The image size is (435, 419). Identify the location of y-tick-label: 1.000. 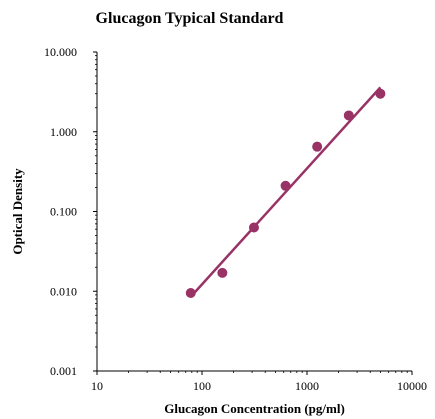
(63, 132).